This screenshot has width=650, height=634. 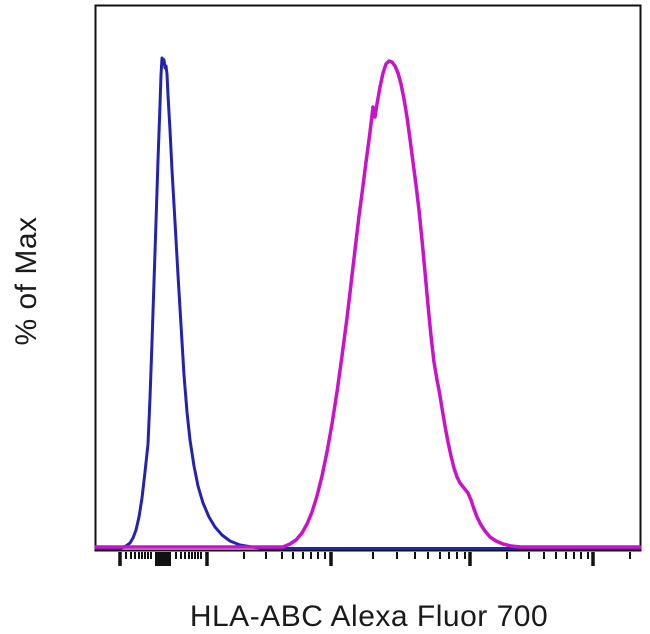 I want to click on y-axis-label: % of Max, so click(x=26, y=281).